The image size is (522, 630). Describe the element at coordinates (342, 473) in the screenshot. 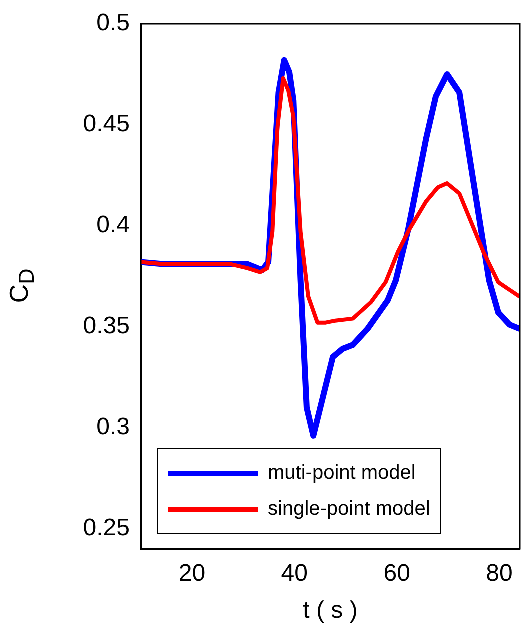

I see `legend-label: muti-point model` at that location.